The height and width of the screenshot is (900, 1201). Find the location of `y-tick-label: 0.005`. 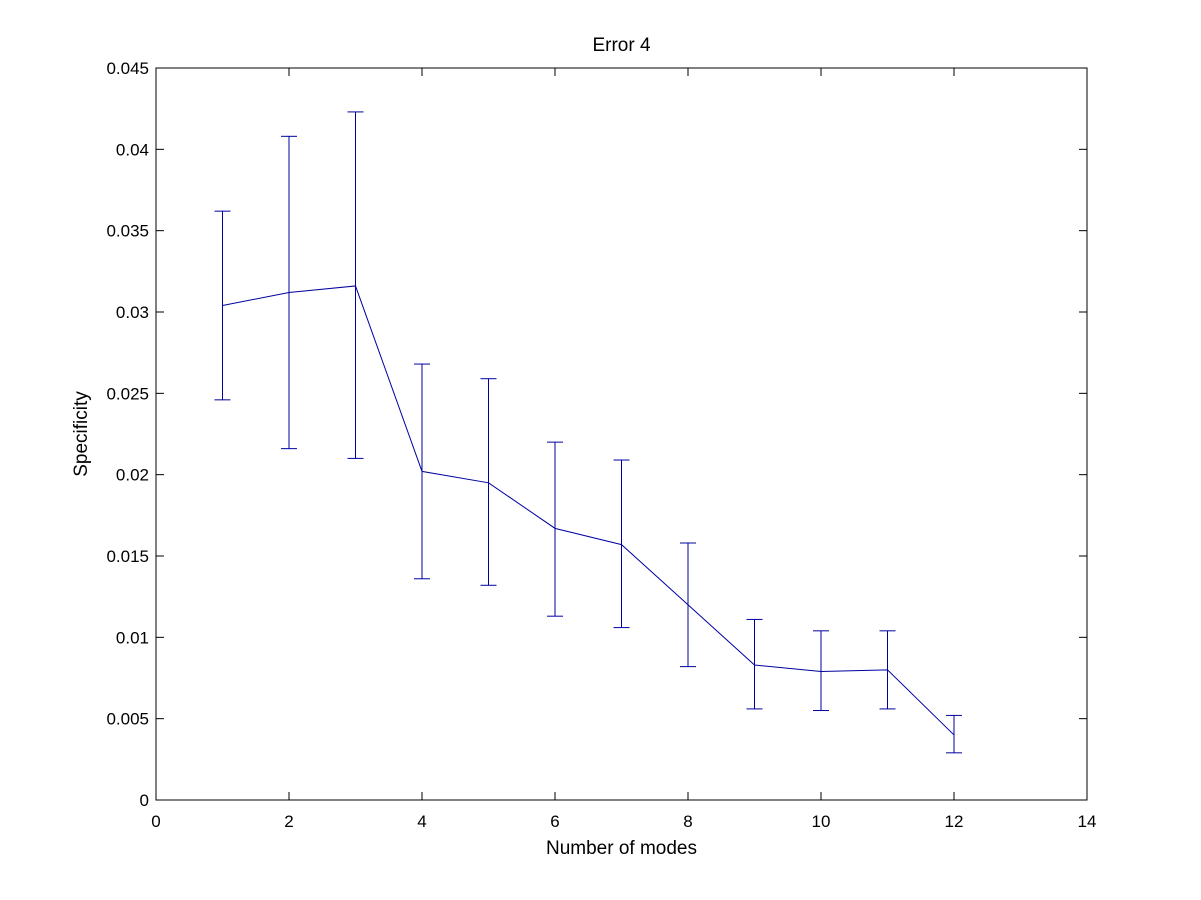

y-tick-label: 0.005 is located at coordinates (127, 719).